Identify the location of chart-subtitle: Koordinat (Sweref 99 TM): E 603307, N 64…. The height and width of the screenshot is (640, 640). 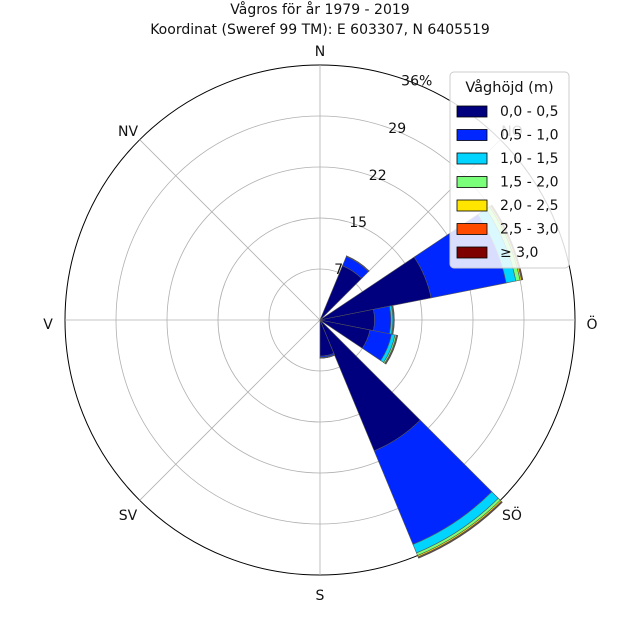
(320, 30).